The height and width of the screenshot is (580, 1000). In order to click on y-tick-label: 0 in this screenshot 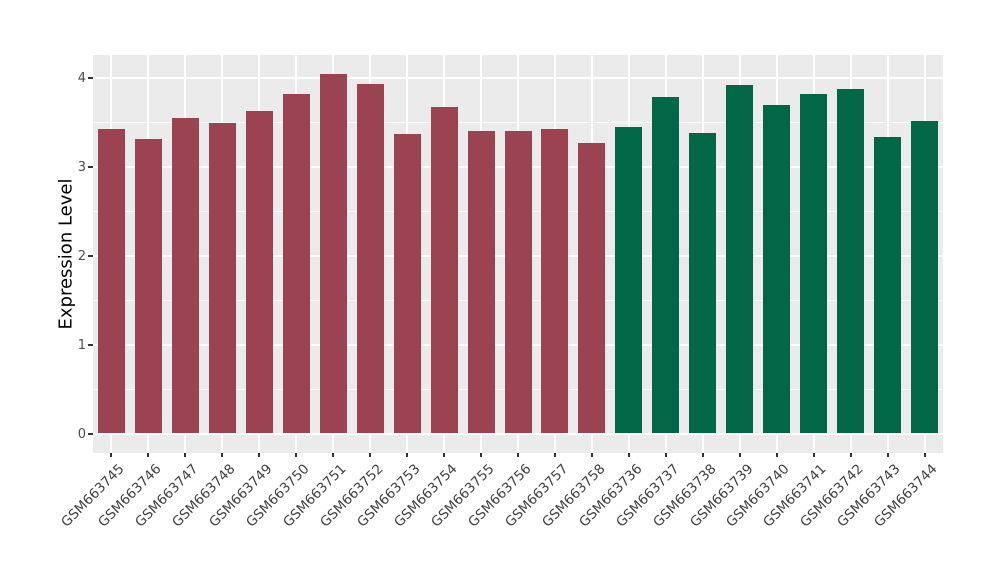, I will do `click(81, 434)`.